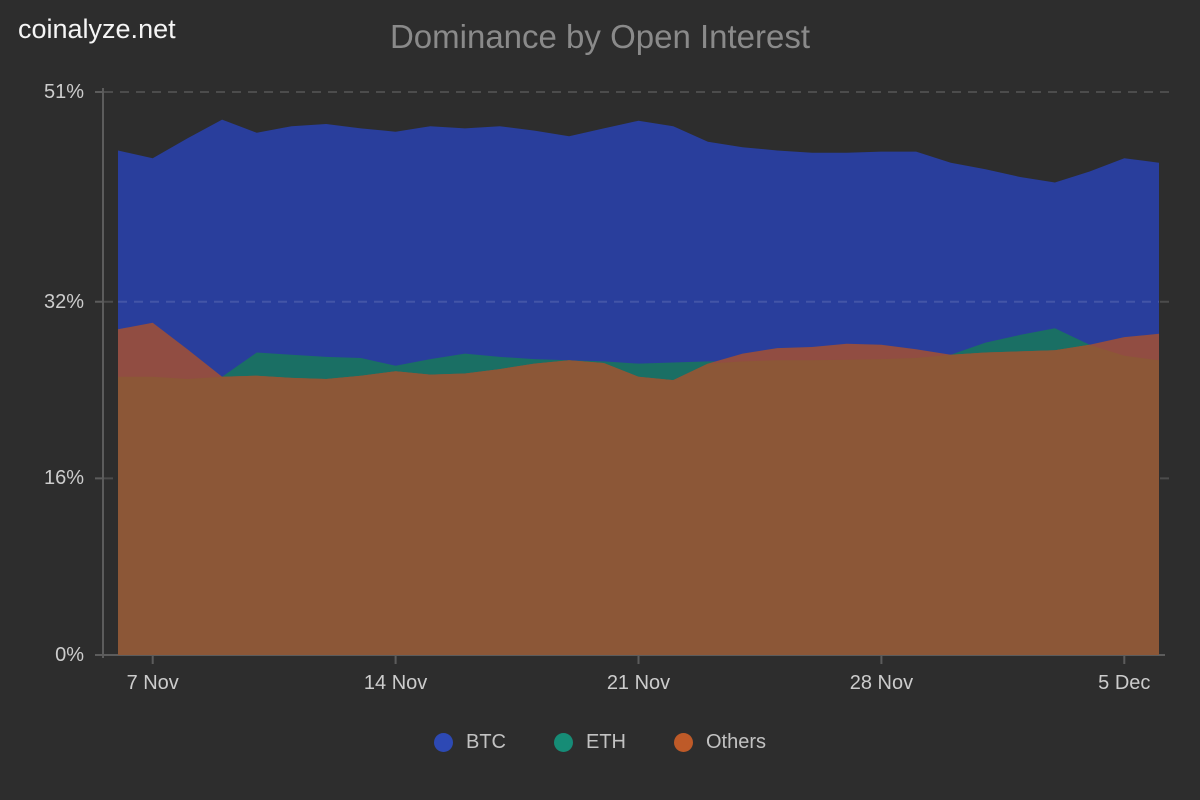  Describe the element at coordinates (97, 29) in the screenshot. I see `site-logo: coinalyze.net` at that location.